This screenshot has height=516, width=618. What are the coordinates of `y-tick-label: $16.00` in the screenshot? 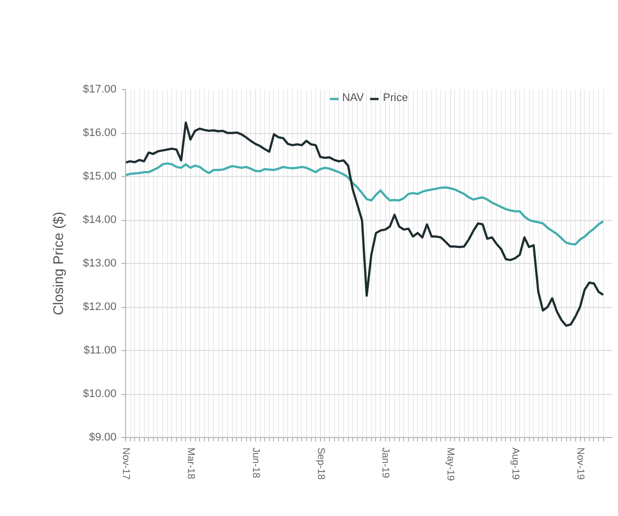 It's located at (99, 133).